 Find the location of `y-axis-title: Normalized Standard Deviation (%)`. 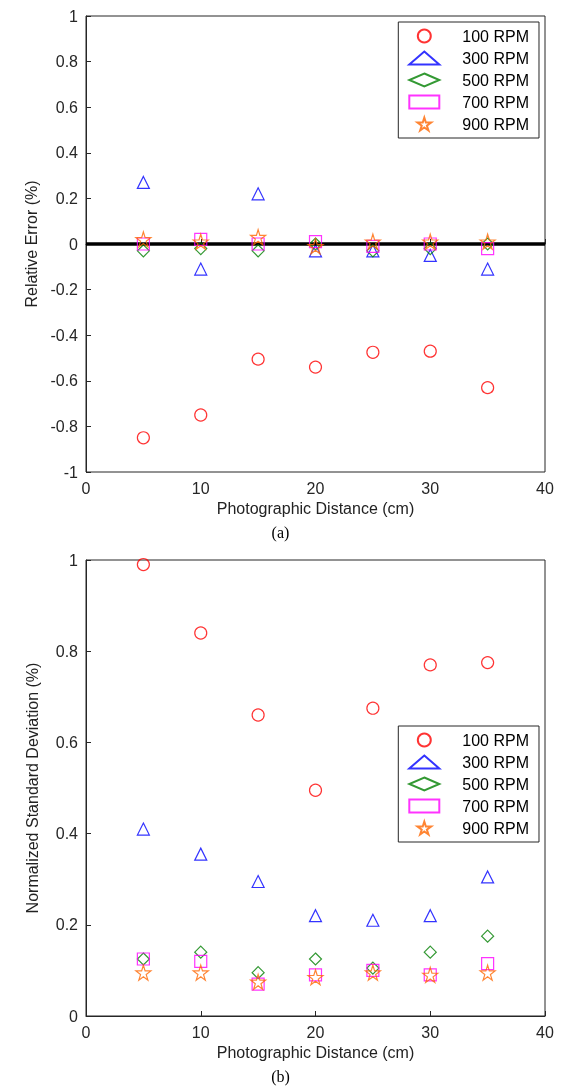

y-axis-title: Normalized Standard Deviation (%) is located at coordinates (32, 788).